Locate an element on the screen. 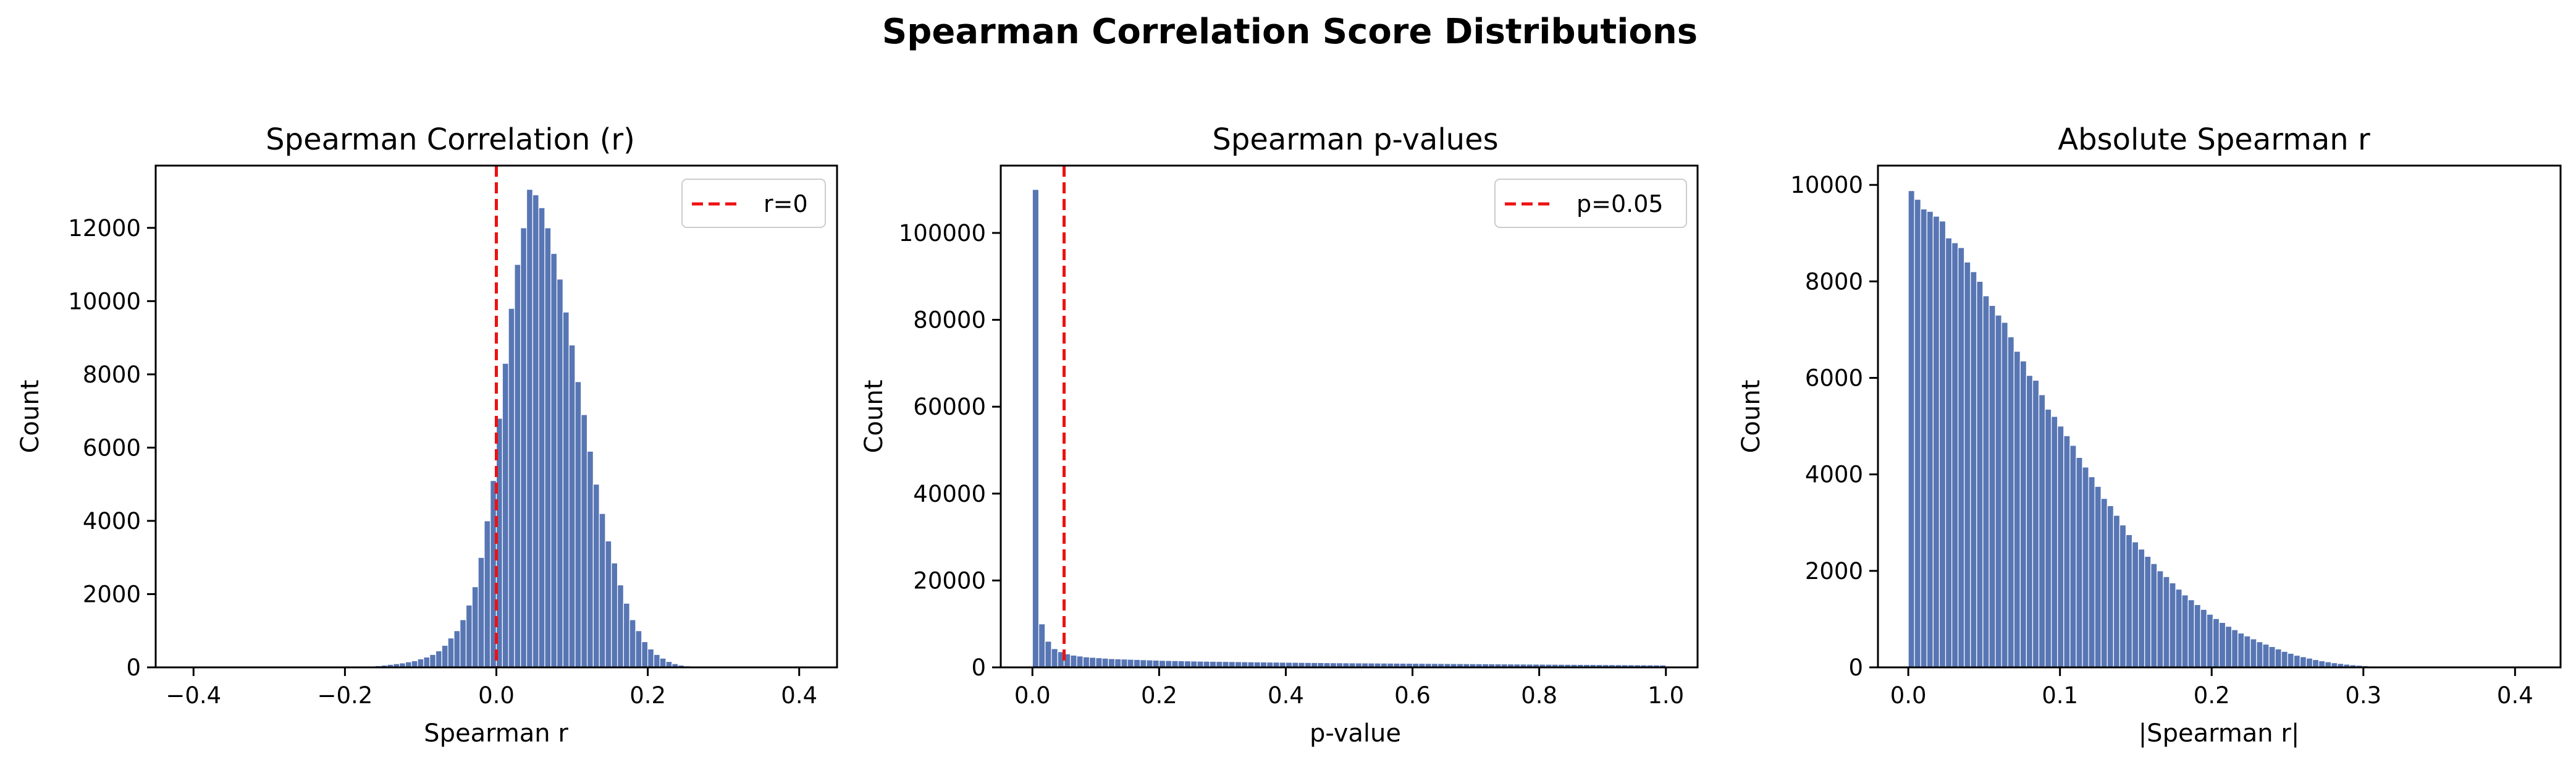 The image size is (2576, 765). x-tick-label: 0.3 is located at coordinates (2363, 696).